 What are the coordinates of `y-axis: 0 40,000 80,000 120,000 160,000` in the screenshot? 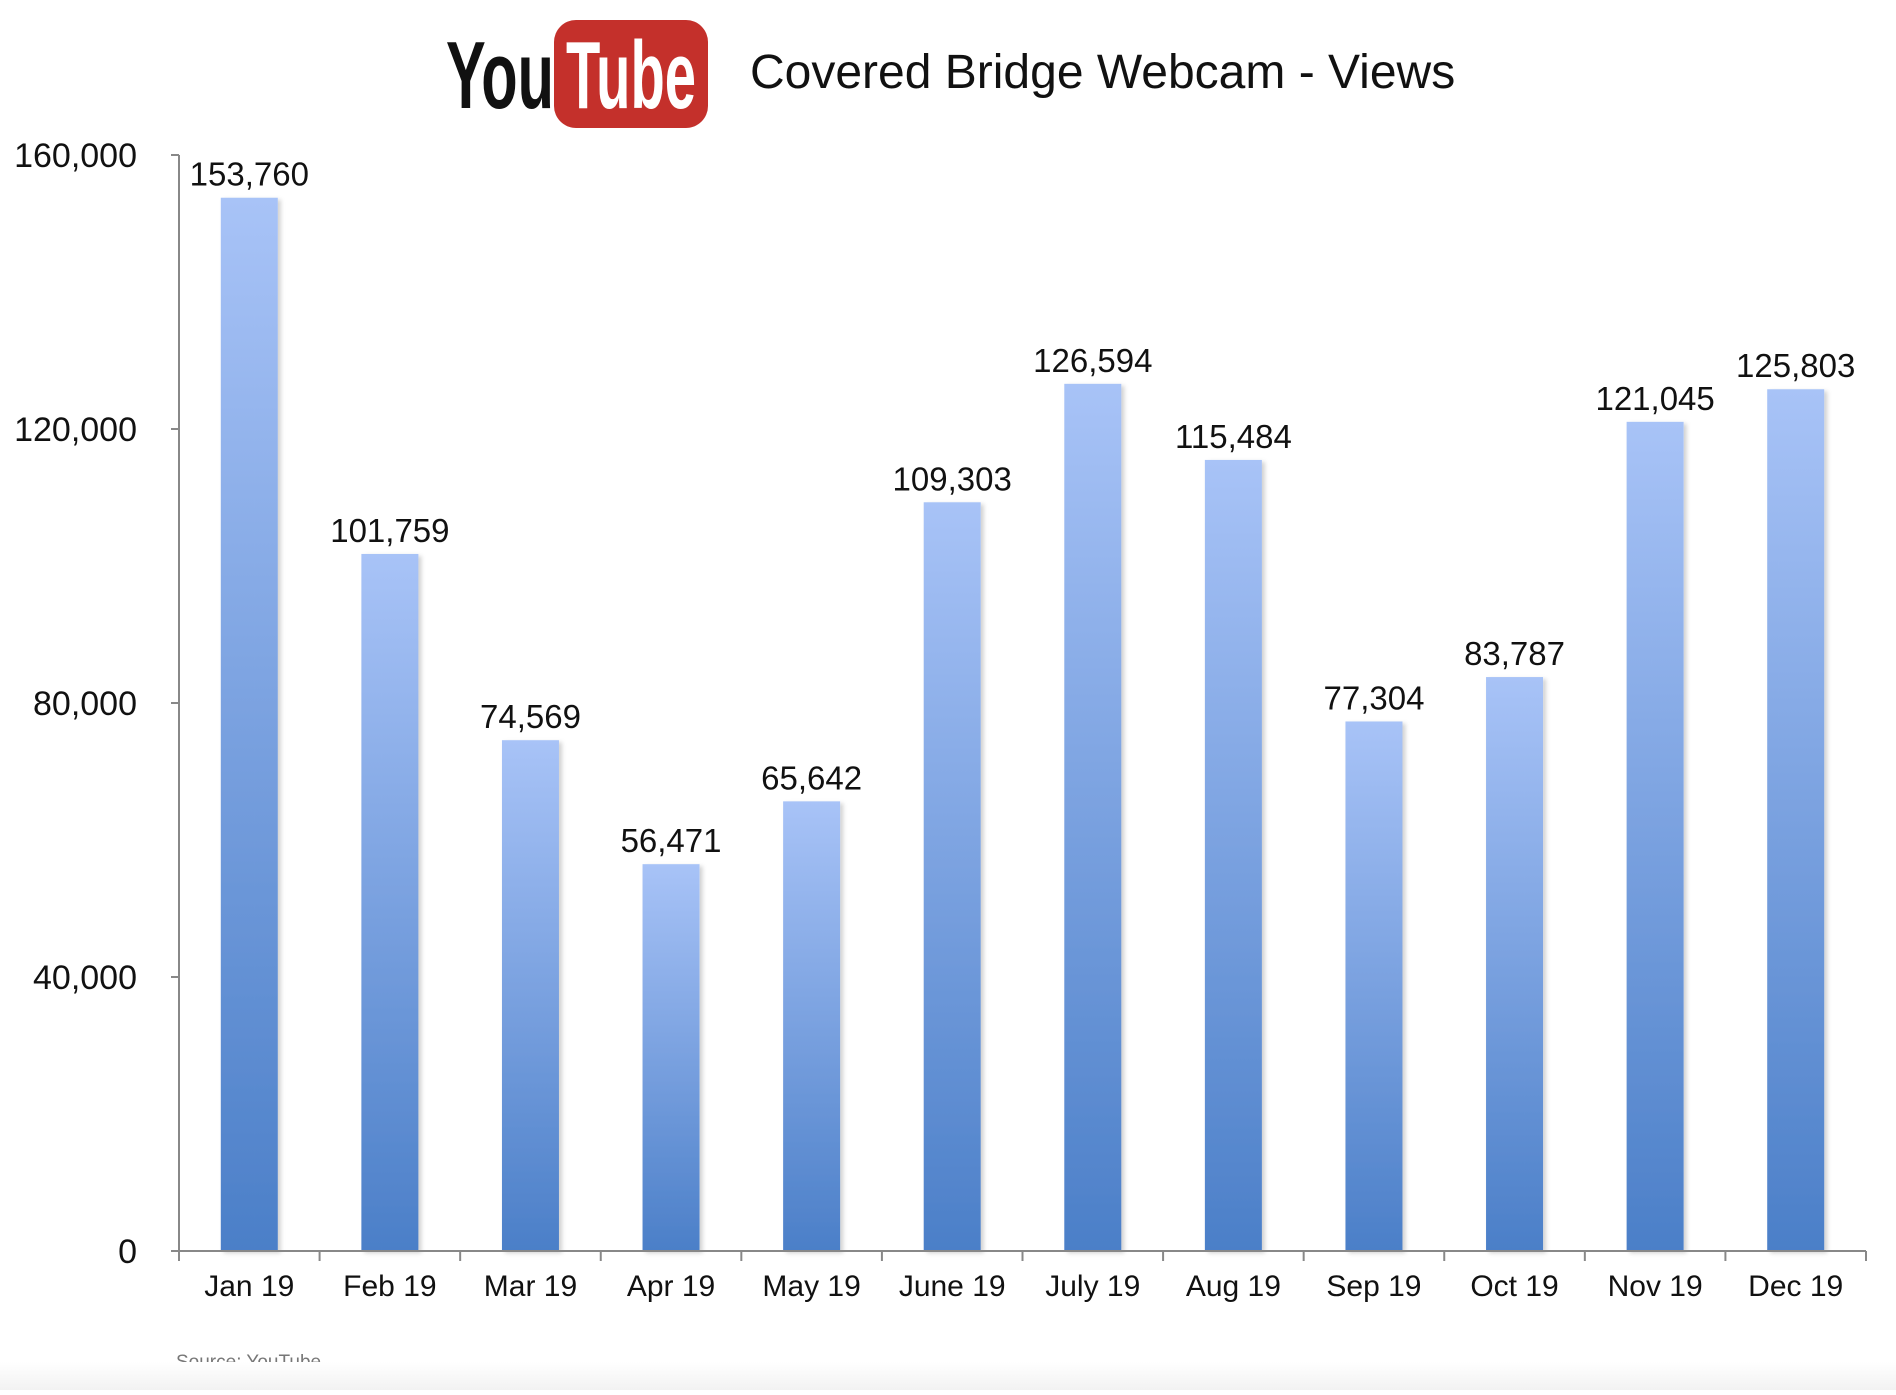 It's located at (97, 704).